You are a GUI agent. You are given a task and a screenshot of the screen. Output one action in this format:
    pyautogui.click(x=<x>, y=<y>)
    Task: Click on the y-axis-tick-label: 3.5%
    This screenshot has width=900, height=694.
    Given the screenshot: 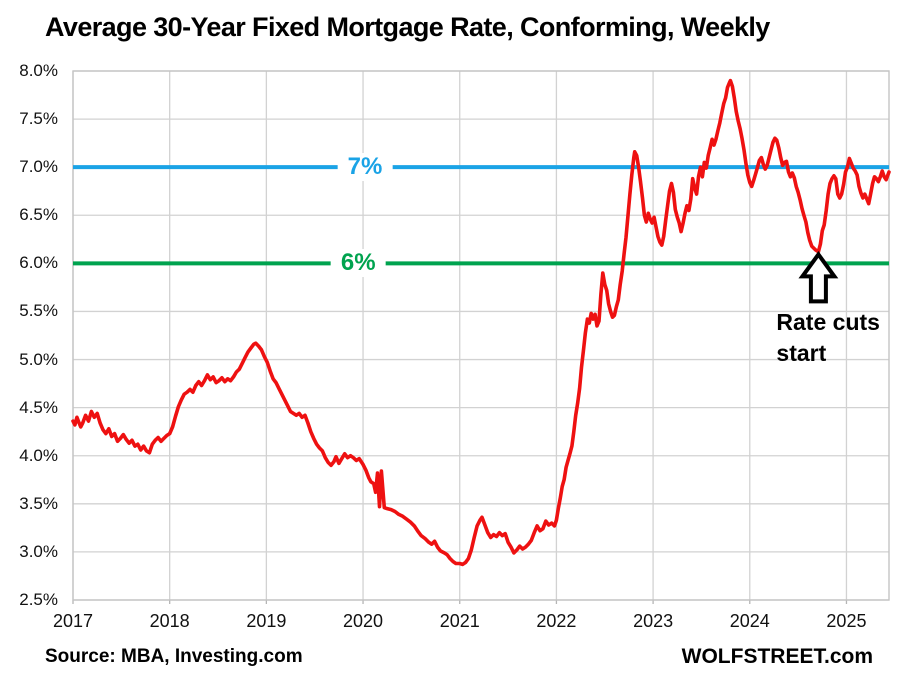 What is the action you would take?
    pyautogui.click(x=38, y=503)
    